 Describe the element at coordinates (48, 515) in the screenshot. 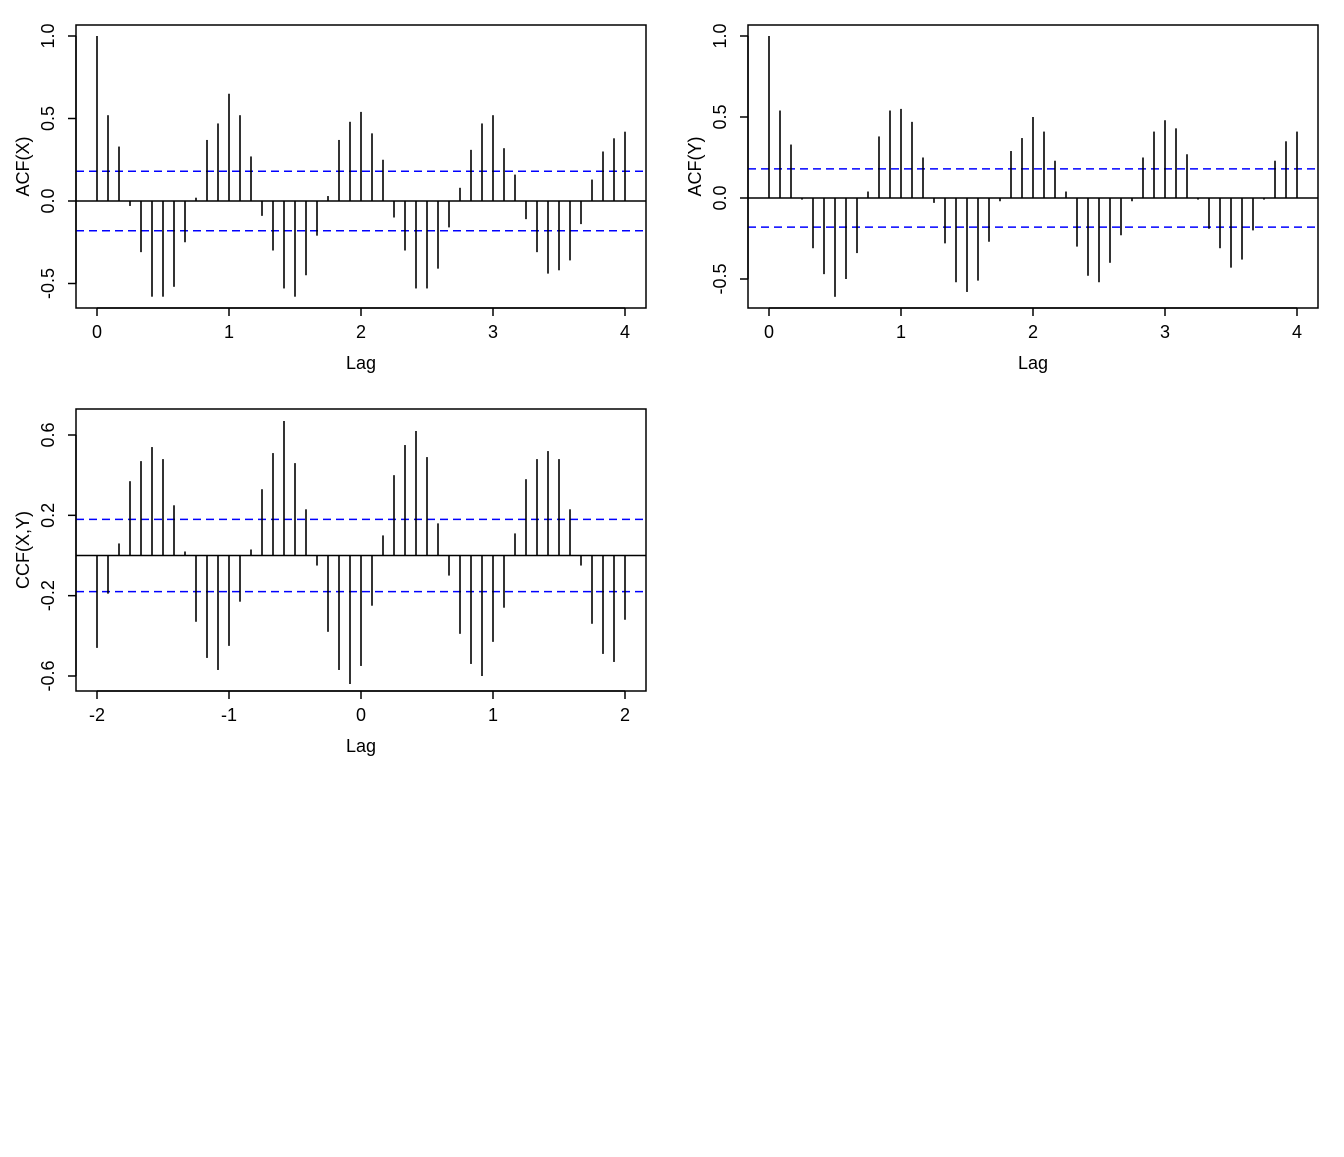

I see `y-tick-label: 0.2` at that location.